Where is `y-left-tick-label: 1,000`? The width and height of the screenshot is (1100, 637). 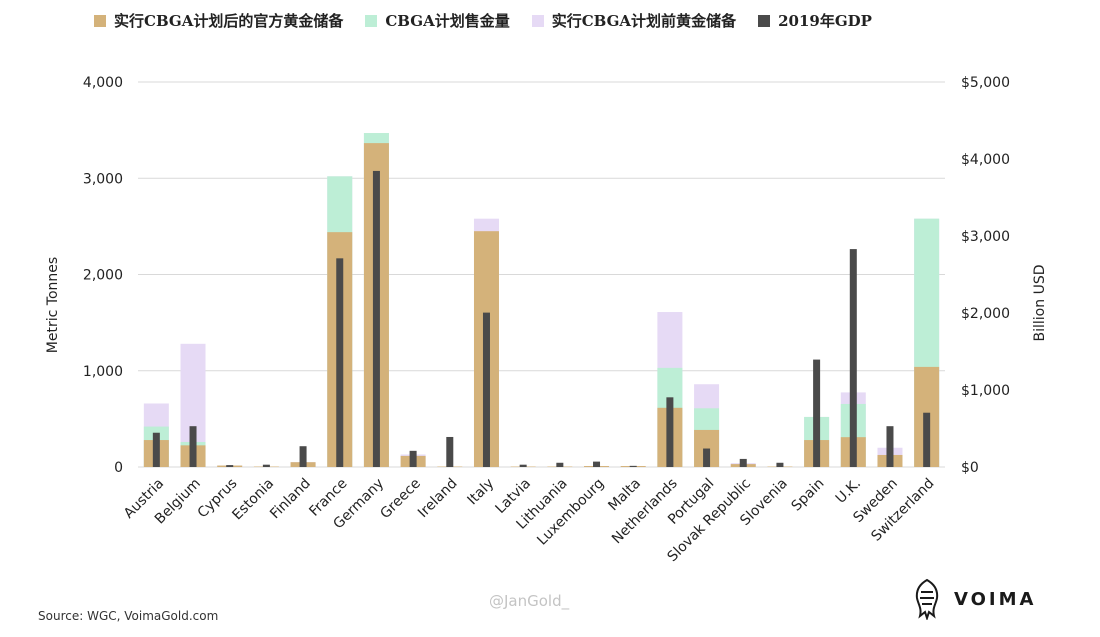
y-left-tick-label: 1,000 is located at coordinates (103, 372).